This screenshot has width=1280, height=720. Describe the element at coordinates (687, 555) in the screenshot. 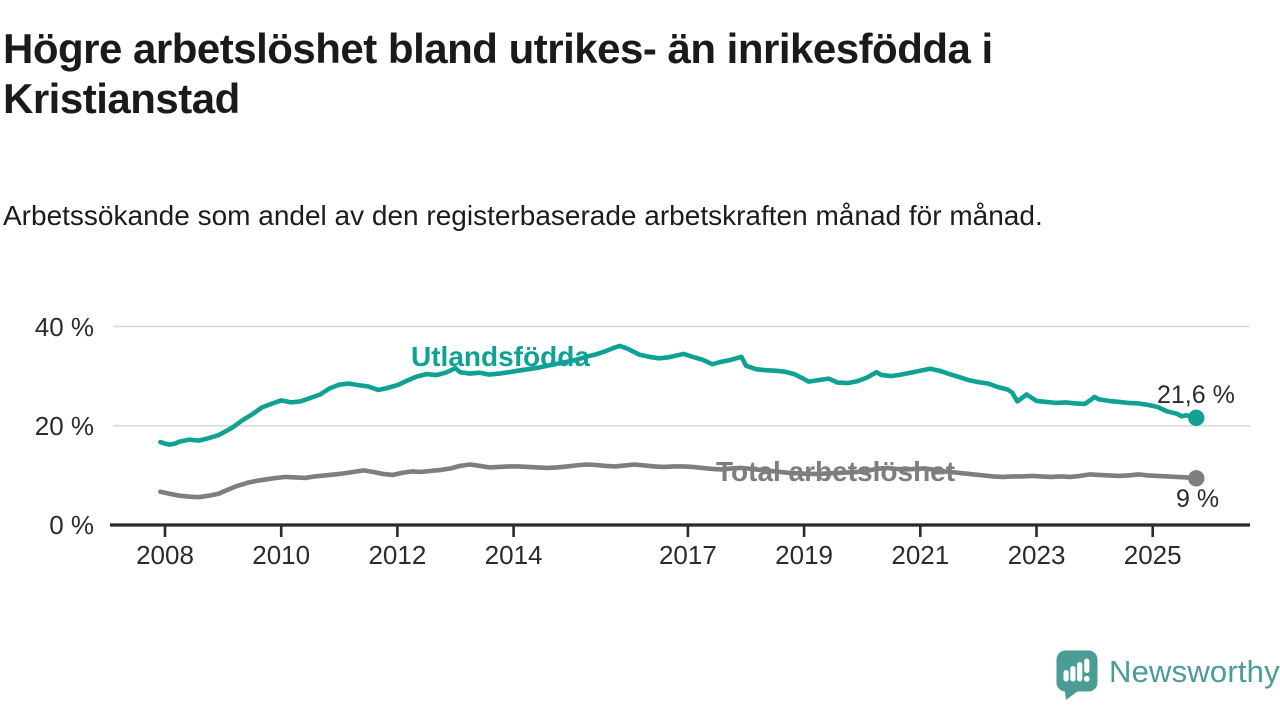

I see `x-axis-label-2017: 2017` at that location.